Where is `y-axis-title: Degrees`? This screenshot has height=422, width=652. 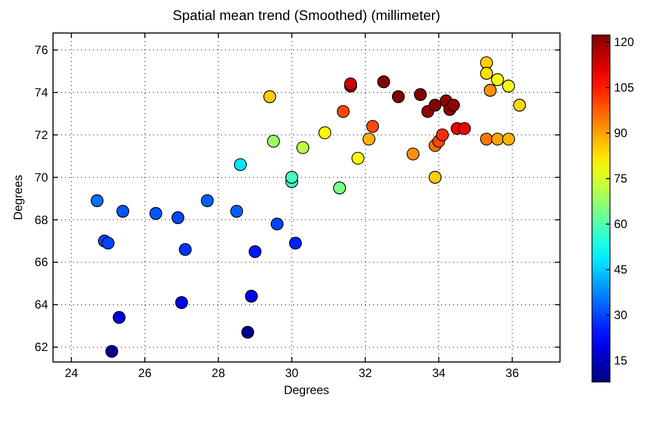
y-axis-title: Degrees is located at coordinates (18, 197).